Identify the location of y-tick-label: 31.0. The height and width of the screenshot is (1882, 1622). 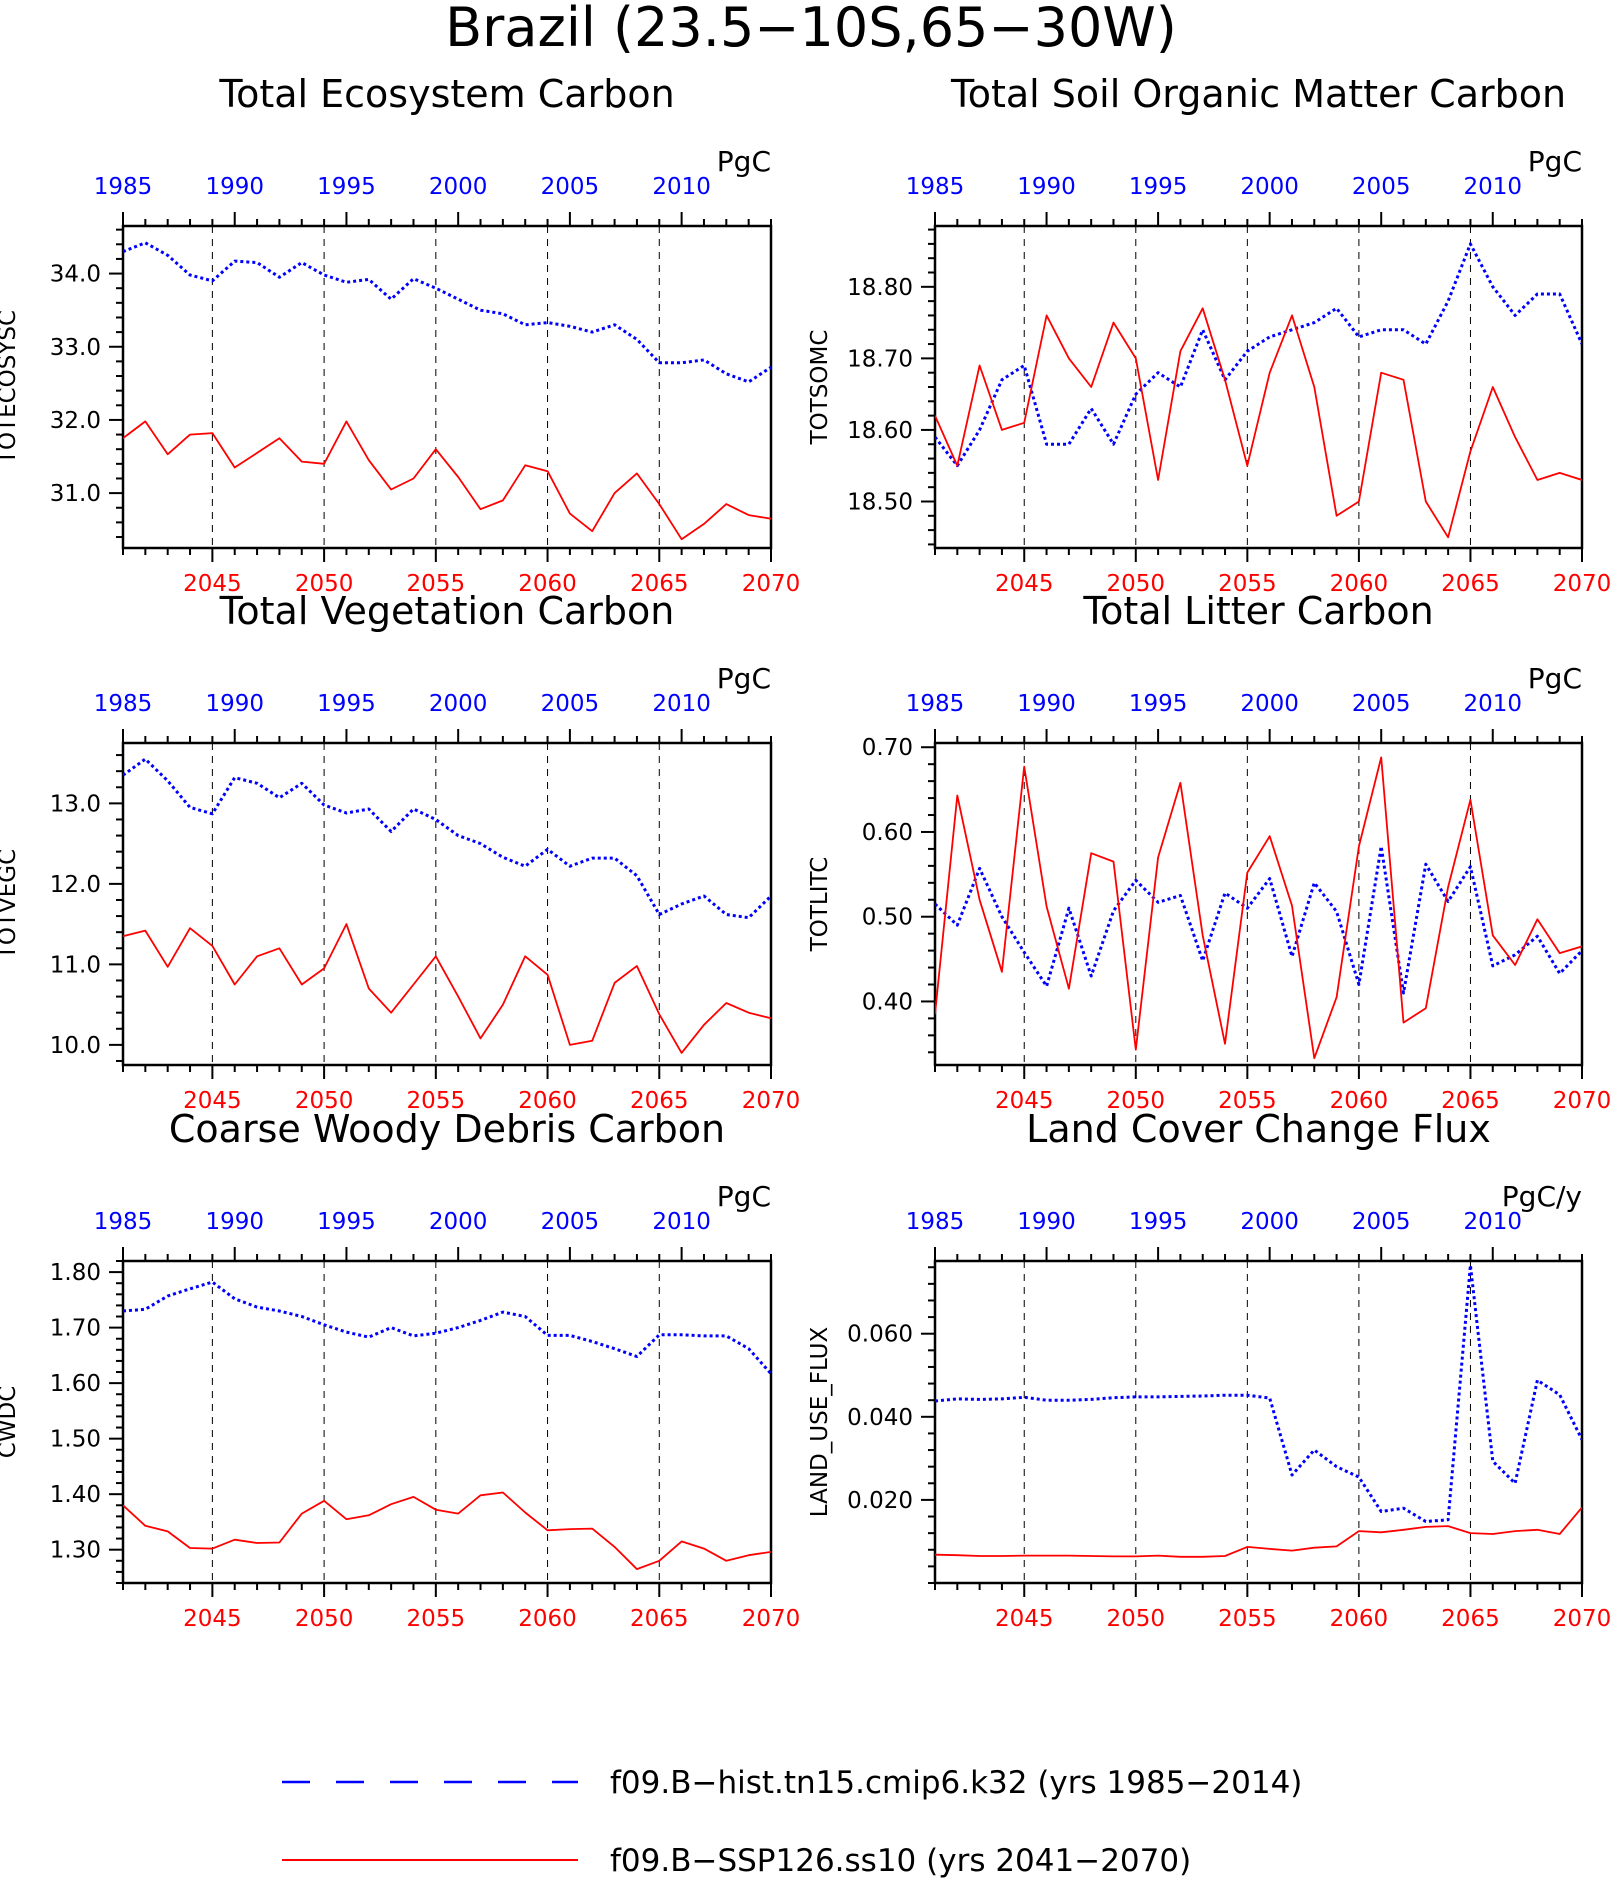
(75, 494).